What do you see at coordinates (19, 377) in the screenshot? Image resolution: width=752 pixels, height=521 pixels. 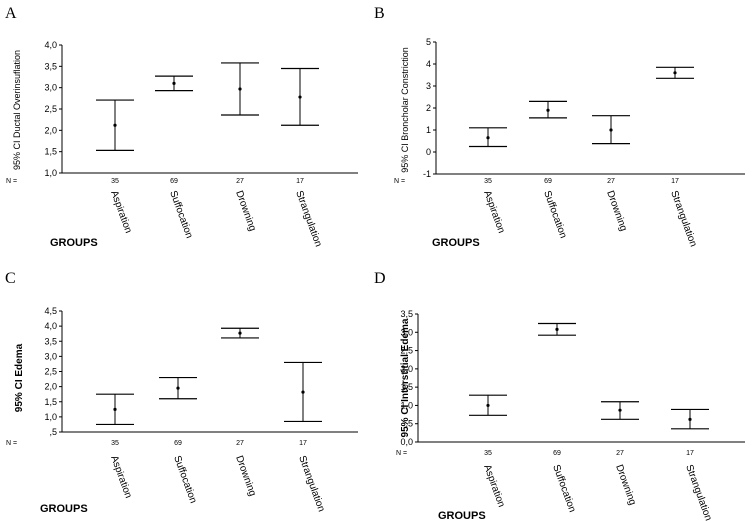 I see `y-axis-label: 95% CI Edema` at bounding box center [19, 377].